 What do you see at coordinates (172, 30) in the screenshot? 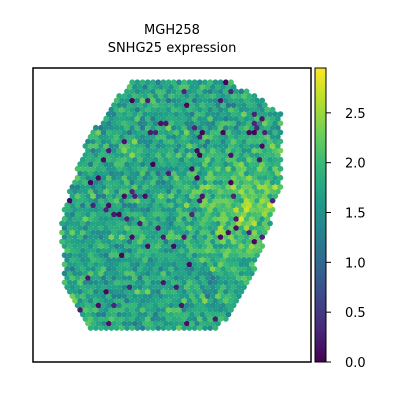
I see `chart-title-line-1: MGH258` at bounding box center [172, 30].